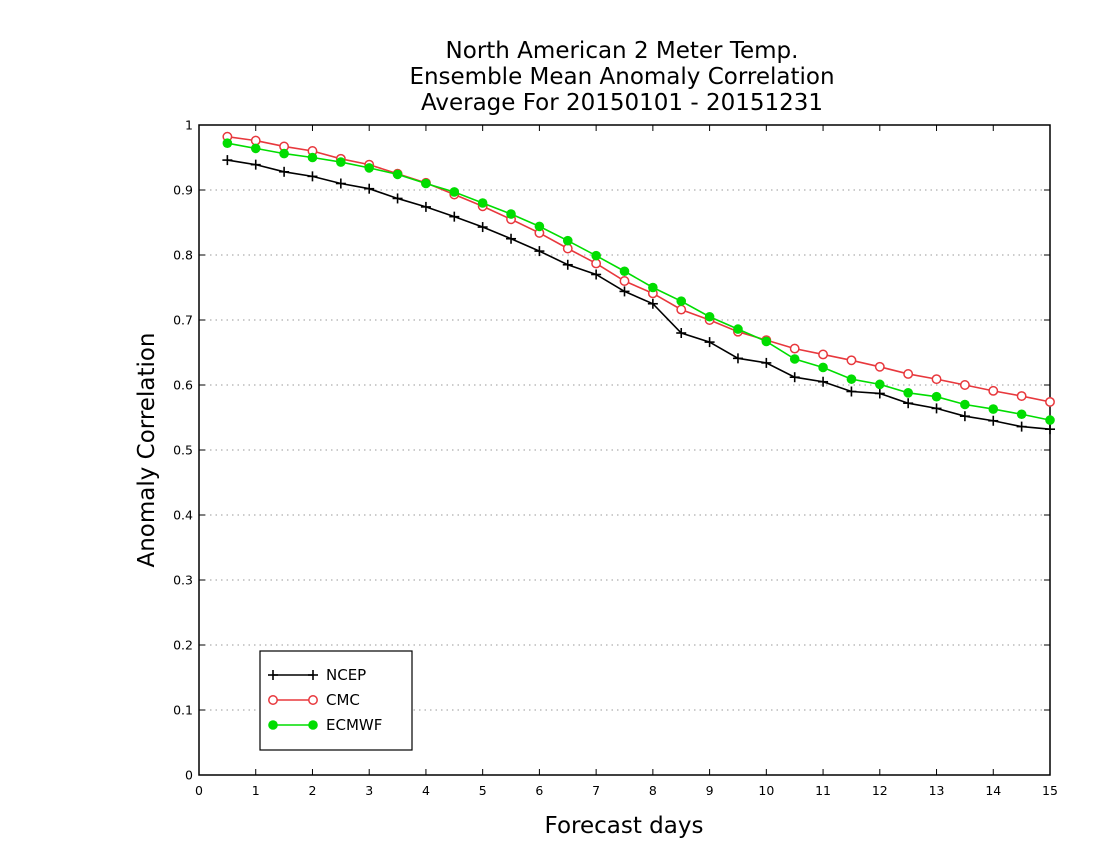 Image resolution: width=1100 pixels, height=850 pixels. What do you see at coordinates (346, 675) in the screenshot?
I see `legend-label-ncep: NCEP` at bounding box center [346, 675].